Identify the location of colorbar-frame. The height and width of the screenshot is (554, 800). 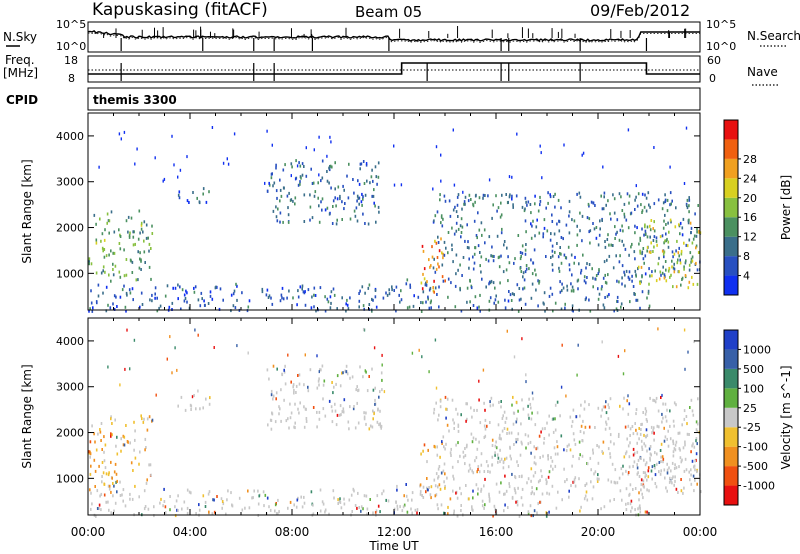
(731, 207).